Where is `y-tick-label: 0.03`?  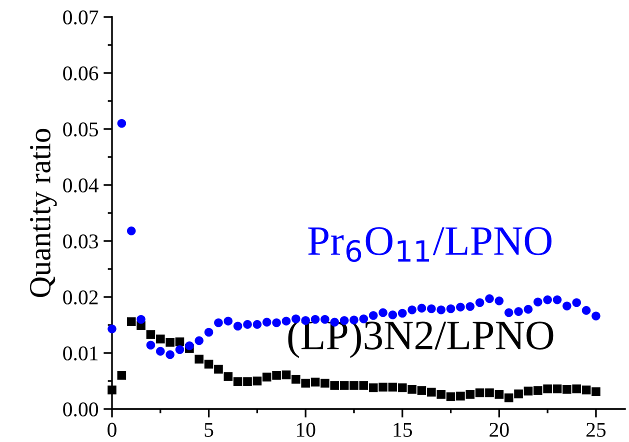
y-tick-label: 0.03 is located at coordinates (80, 241).